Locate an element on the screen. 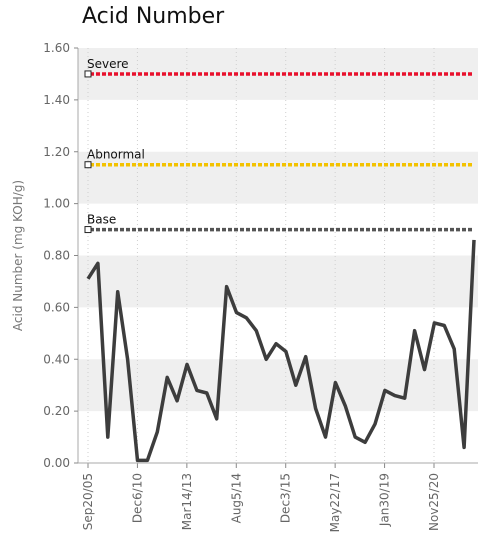  y-tick-label: 0.00 is located at coordinates (56, 463).